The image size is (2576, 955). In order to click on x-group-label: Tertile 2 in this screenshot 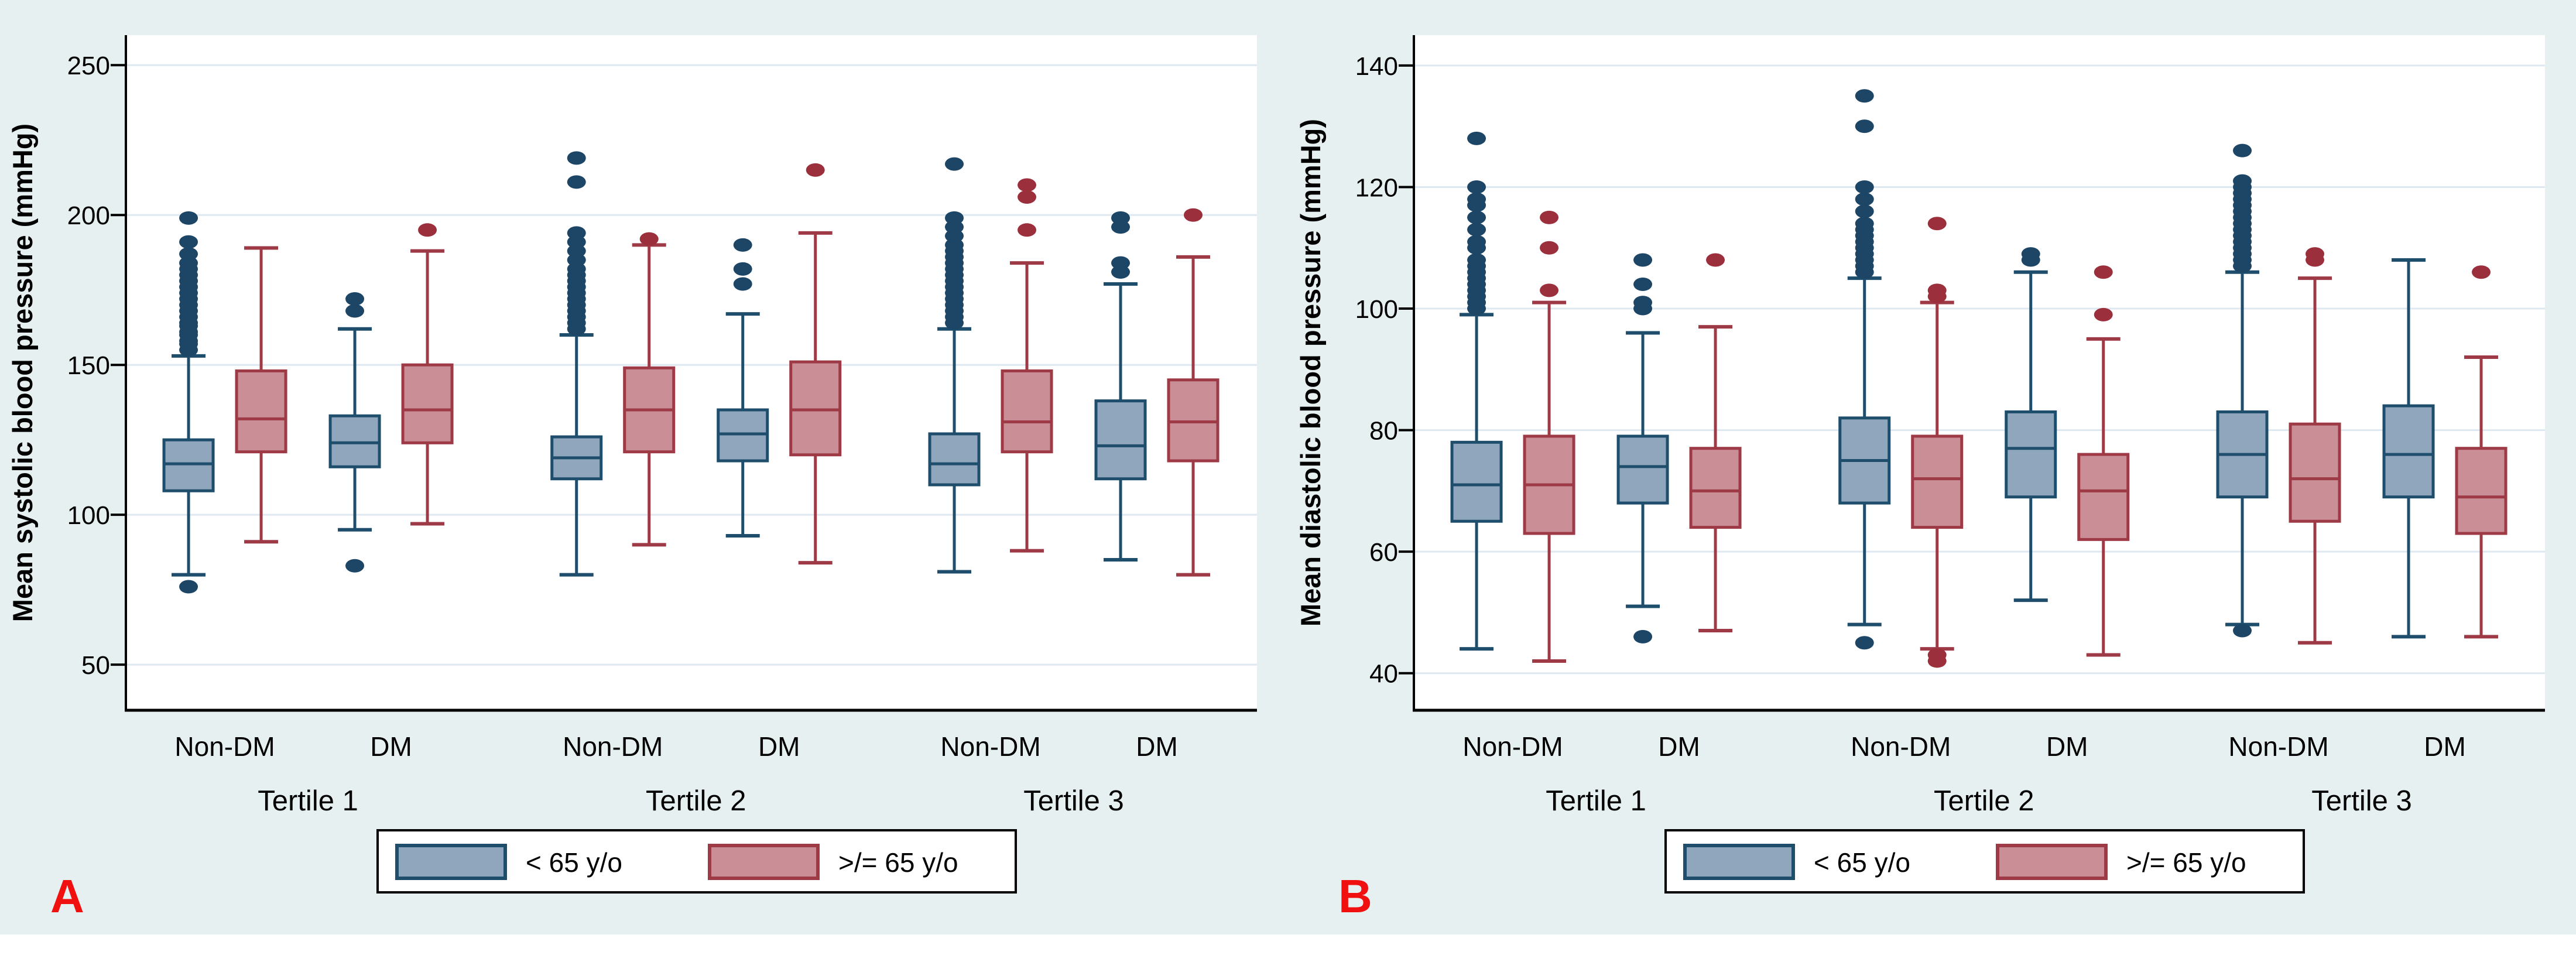, I will do `click(1984, 801)`.